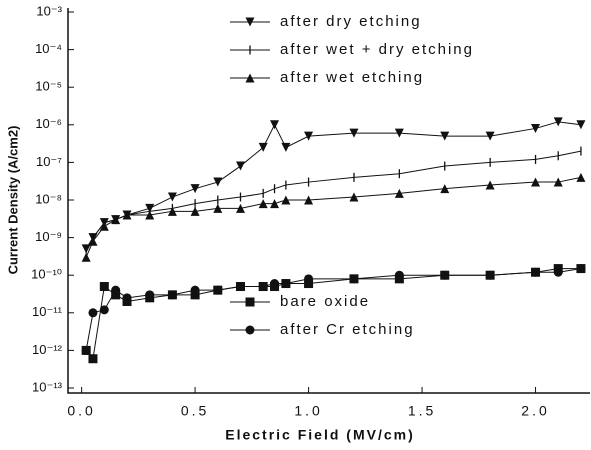  What do you see at coordinates (422, 411) in the screenshot?
I see `x-tick-label: 1.5` at bounding box center [422, 411].